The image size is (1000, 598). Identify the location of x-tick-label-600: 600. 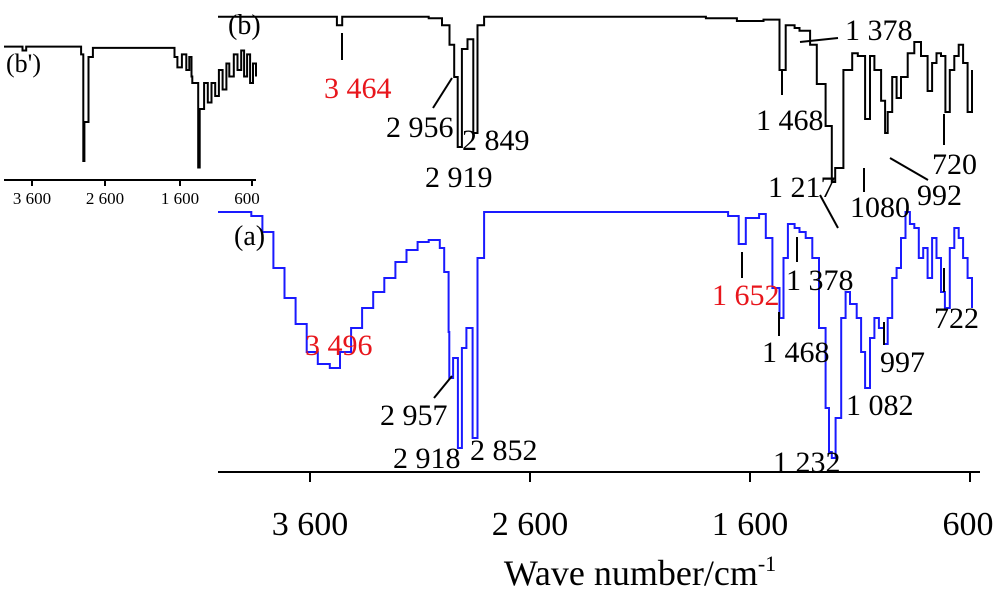
(968, 524).